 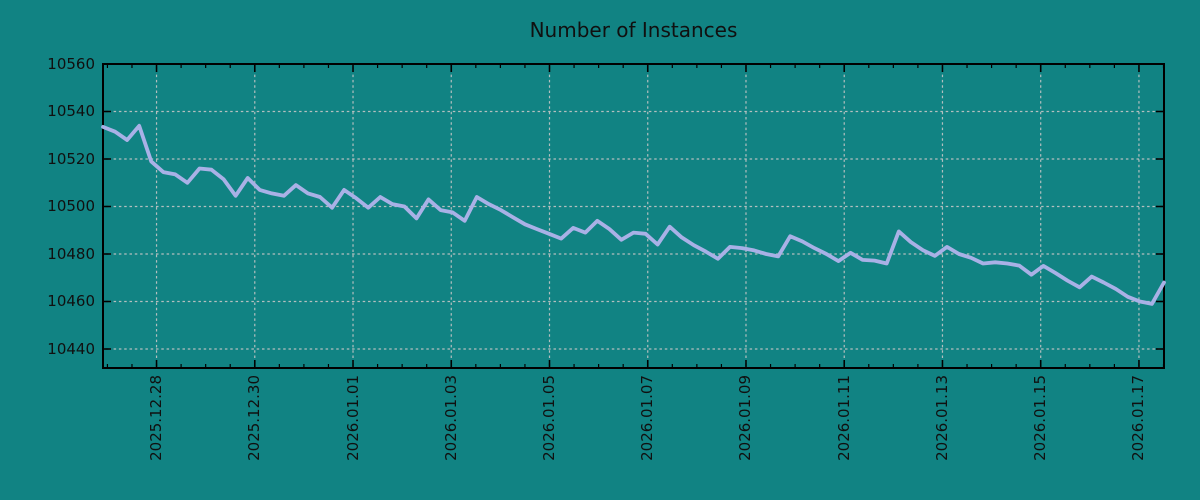 What do you see at coordinates (254, 418) in the screenshot?
I see `x-tick-label: 2025.12.30` at bounding box center [254, 418].